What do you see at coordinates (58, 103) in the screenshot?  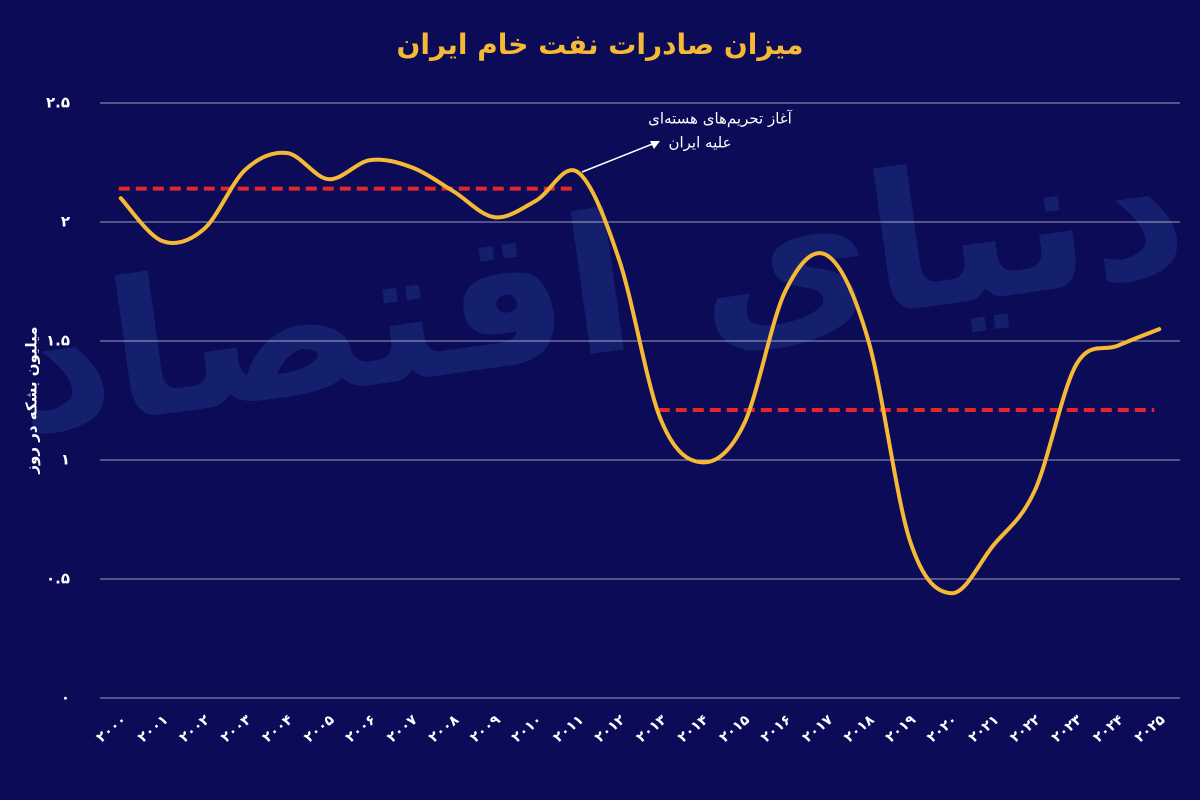 I see `y-tick-label: ۲.۵` at bounding box center [58, 103].